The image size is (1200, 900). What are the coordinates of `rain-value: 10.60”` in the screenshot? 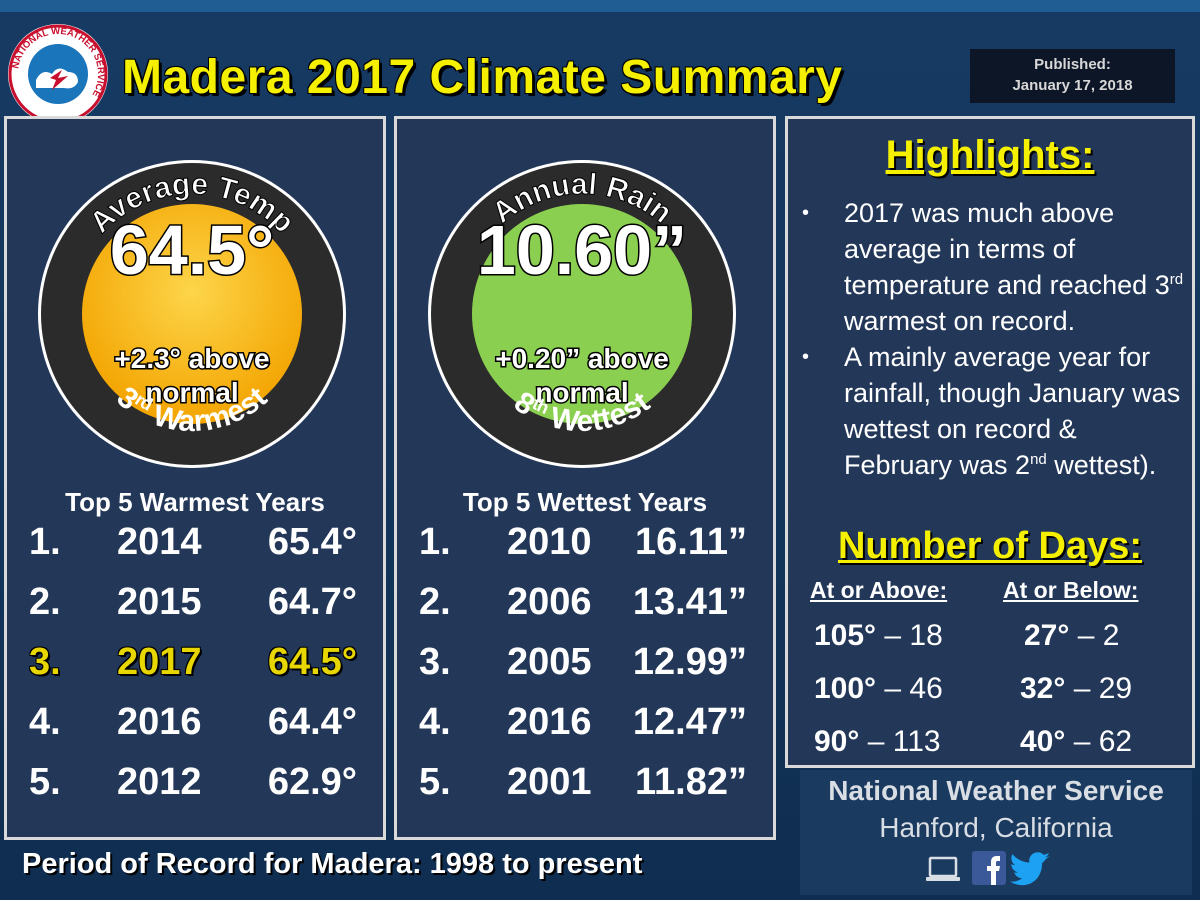 It's located at (582, 250).